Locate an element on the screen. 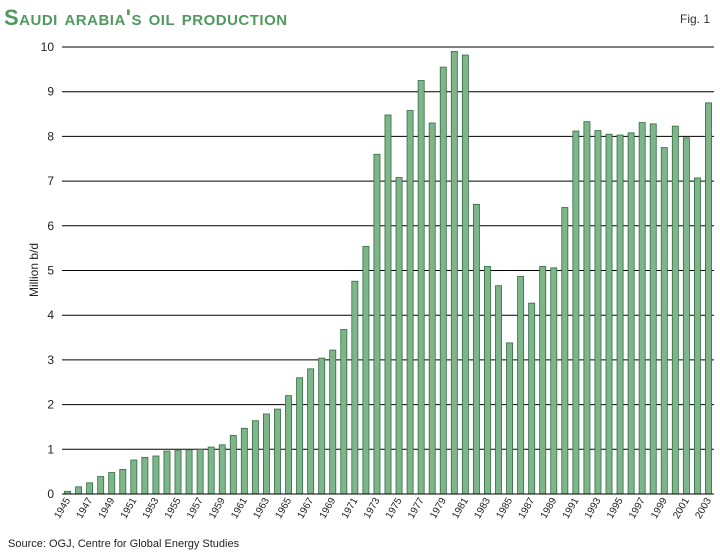 The height and width of the screenshot is (556, 720). x-tick-label: 1947 is located at coordinates (85, 508).